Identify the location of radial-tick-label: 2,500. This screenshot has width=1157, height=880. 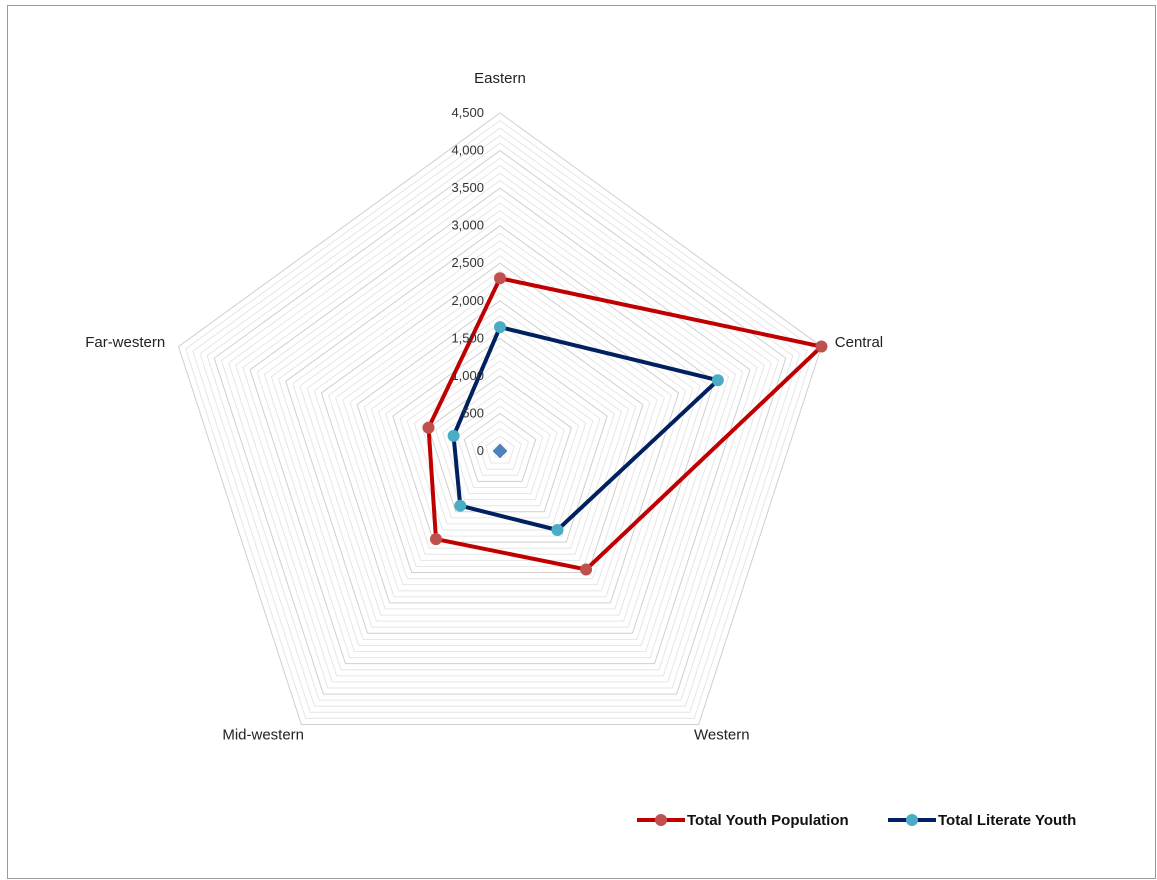
(467, 262).